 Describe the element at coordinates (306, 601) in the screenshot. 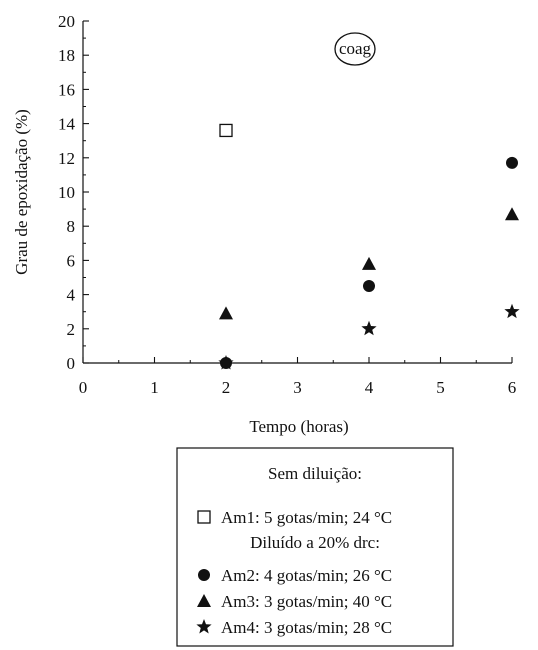

I see `legend-entry-label: Am3: 3 gotas/min; 40 °C` at that location.